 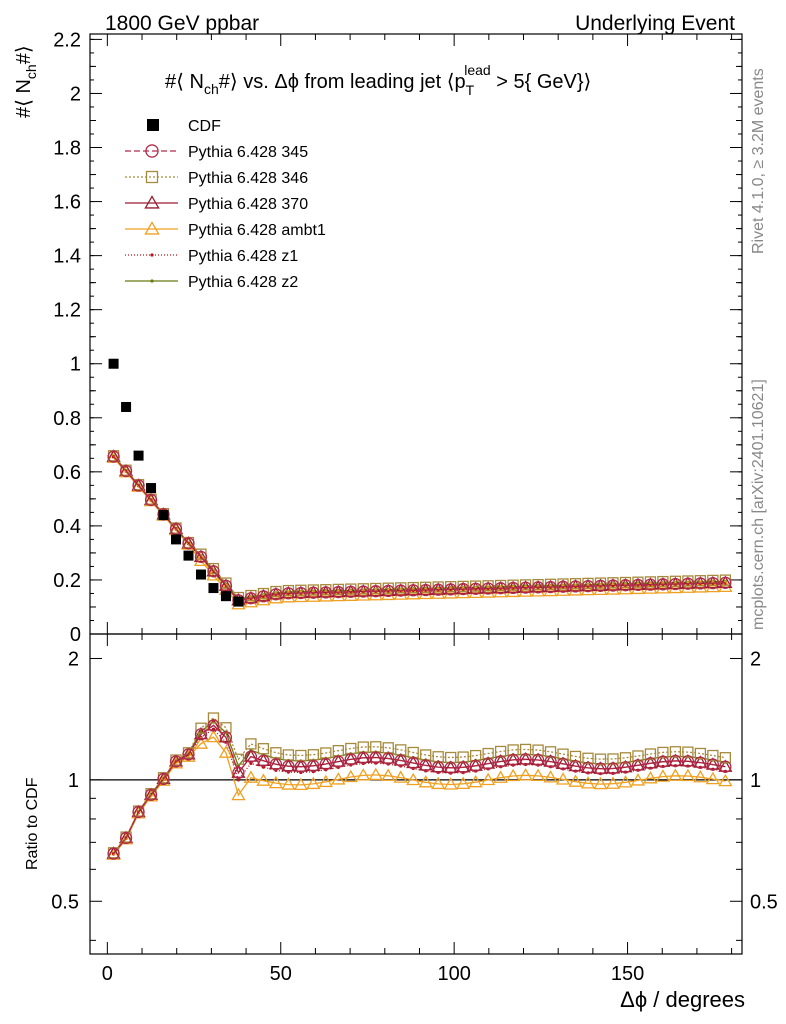 I want to click on line-z1, so click(x=419, y=529).